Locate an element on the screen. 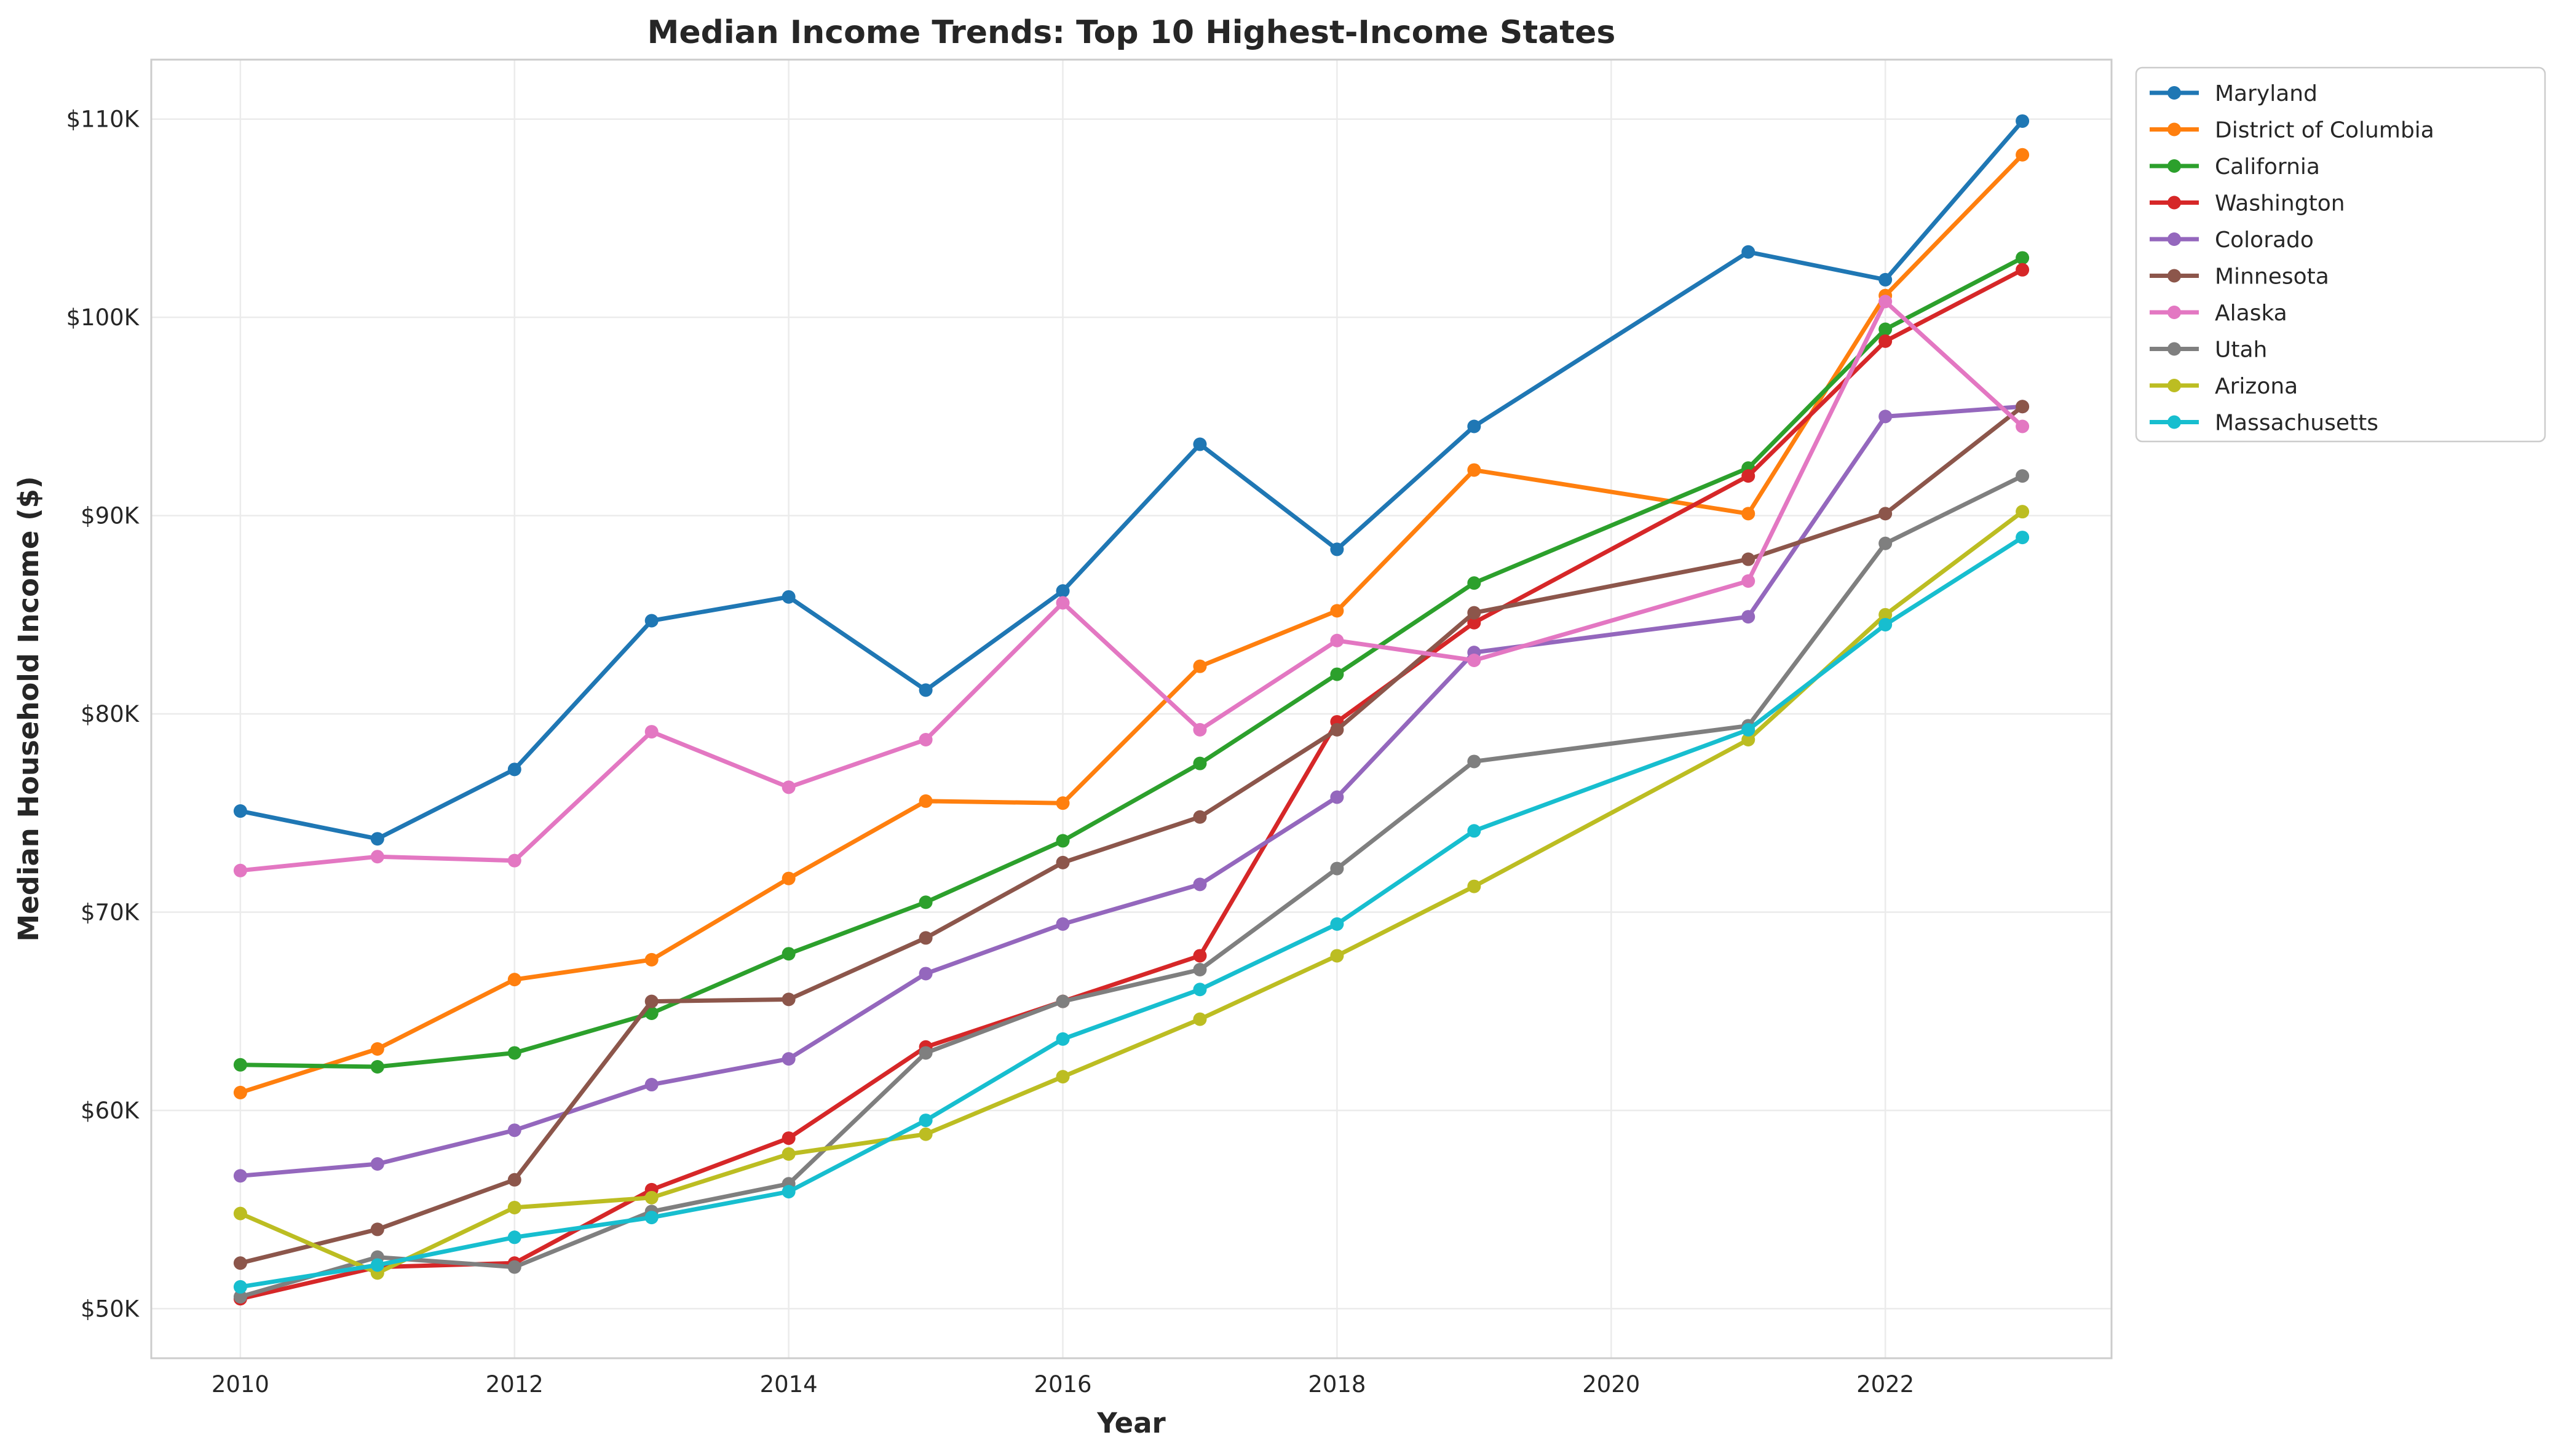 Image resolution: width=2561 pixels, height=1456 pixels. legend-item-arizona: Arizona is located at coordinates (2224, 387).